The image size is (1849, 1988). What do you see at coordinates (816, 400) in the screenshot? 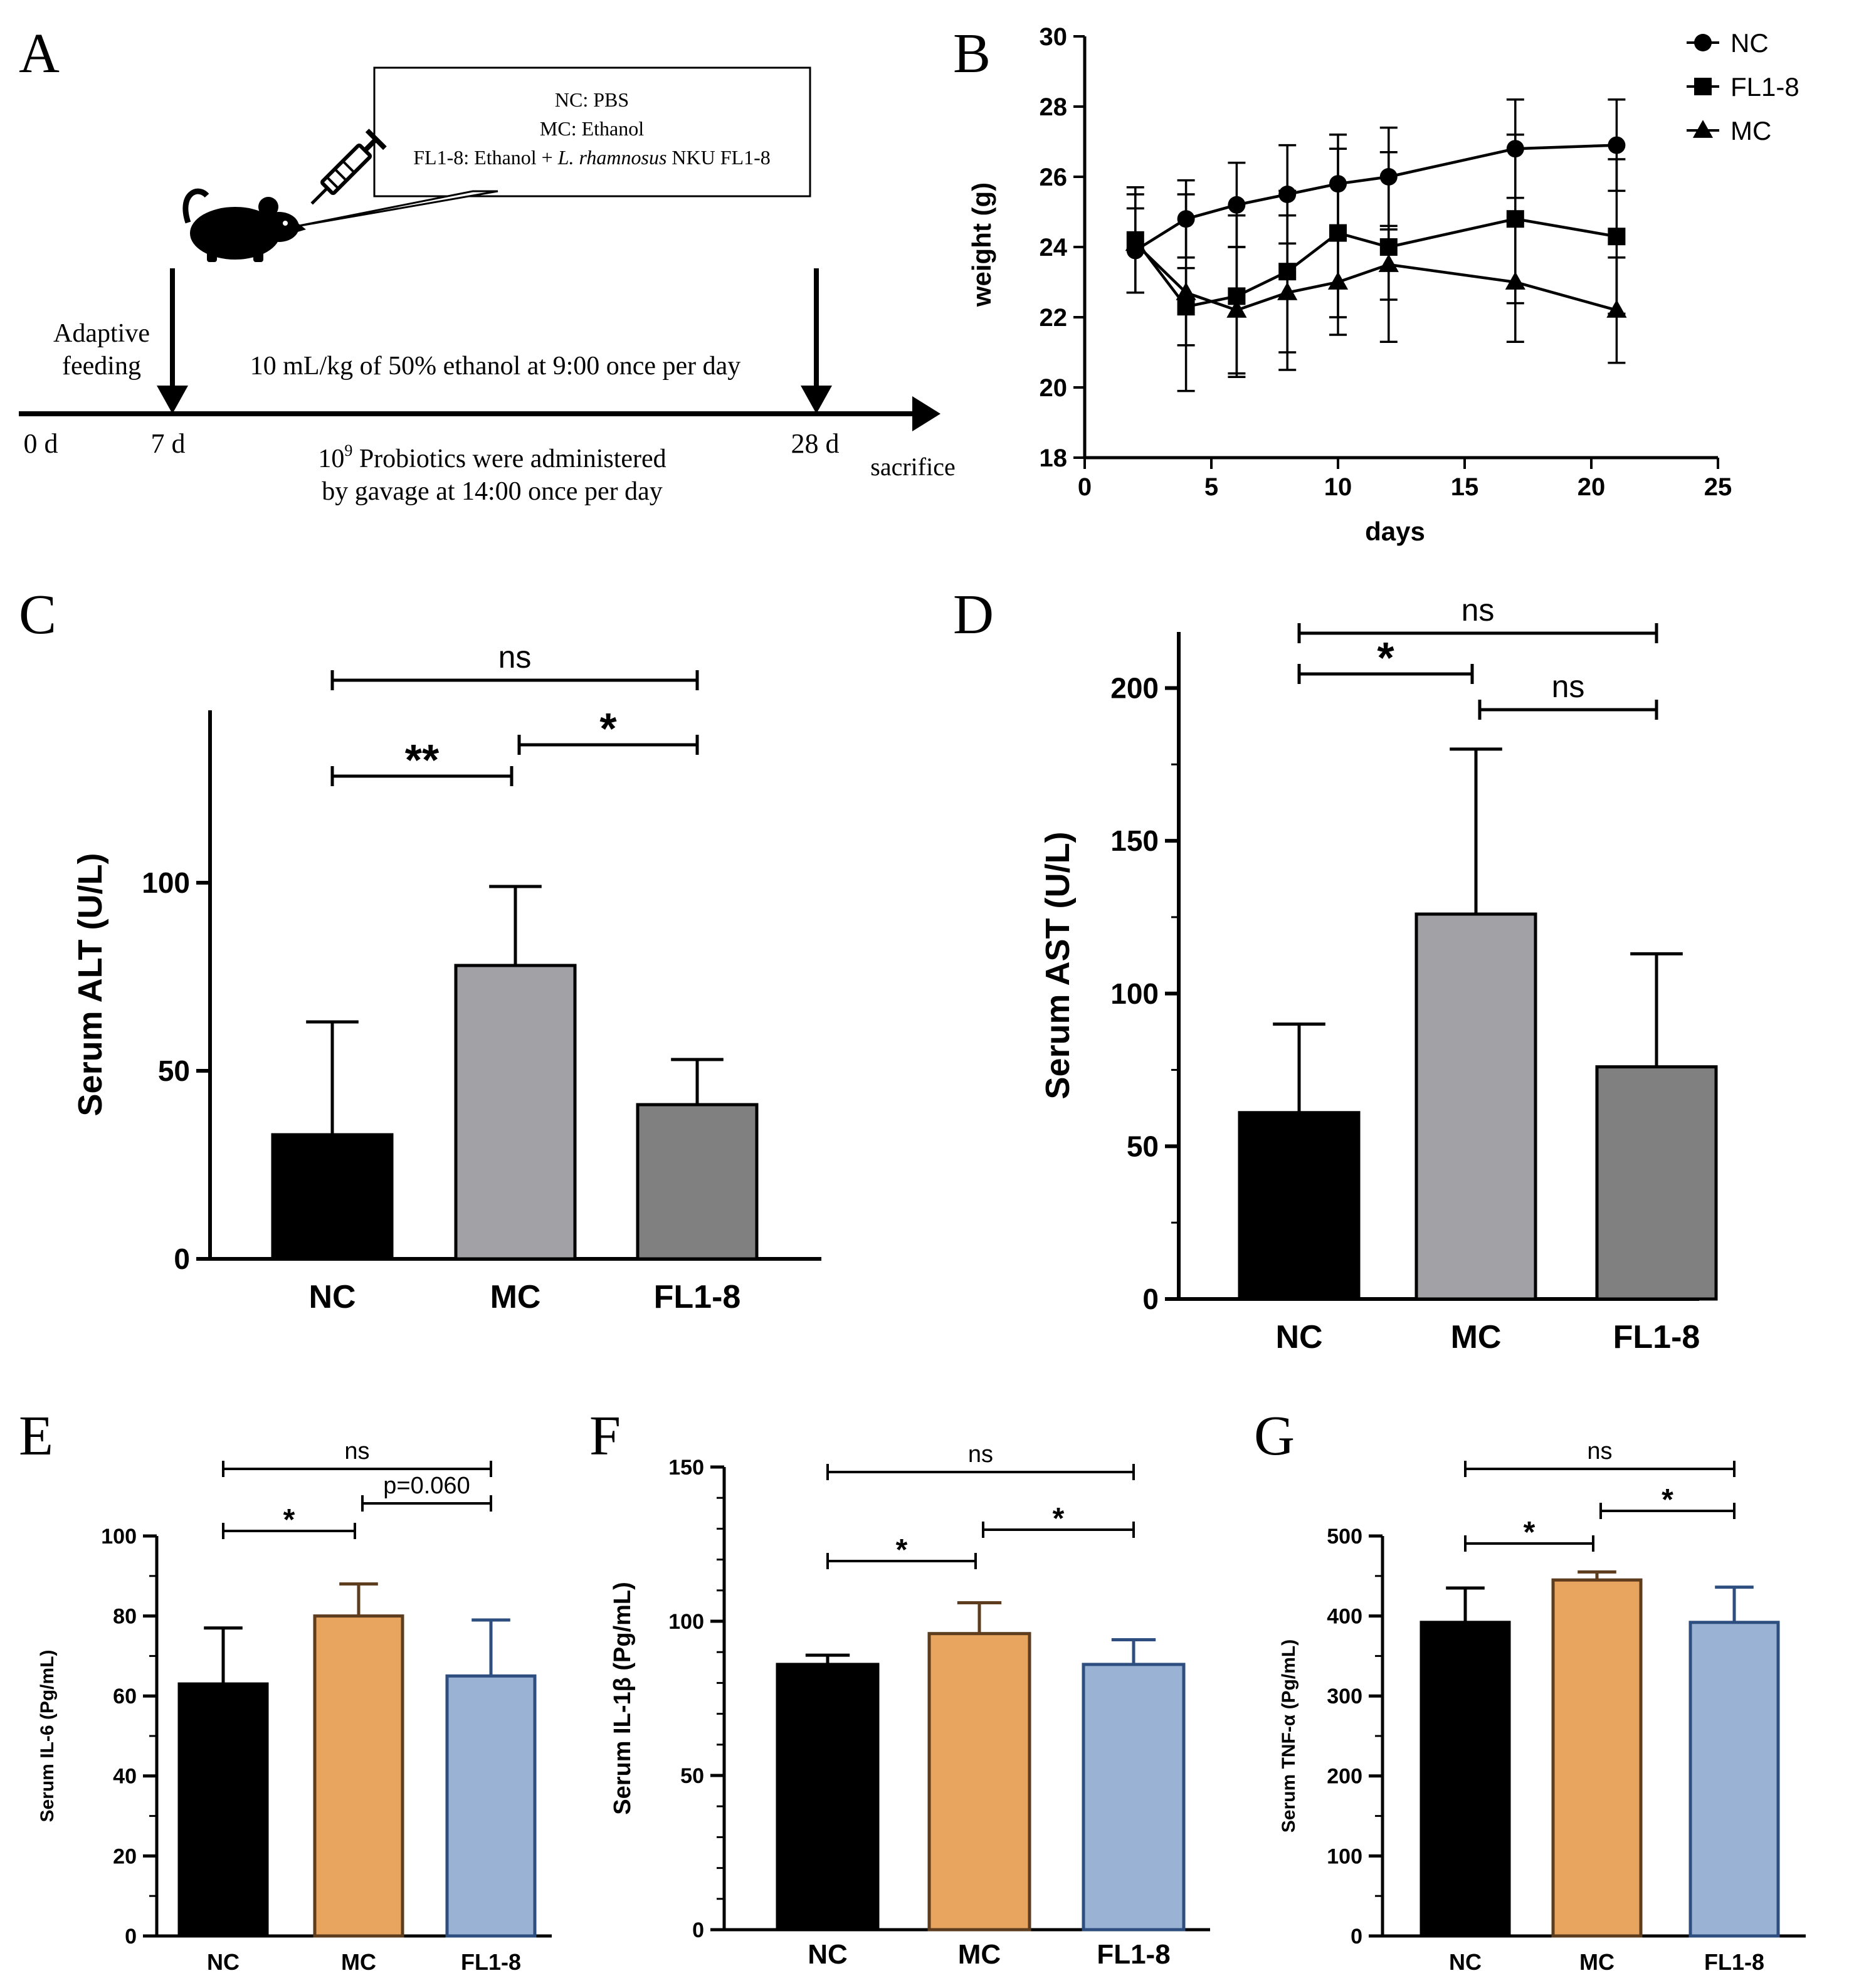
I see `day28-arrowhead` at bounding box center [816, 400].